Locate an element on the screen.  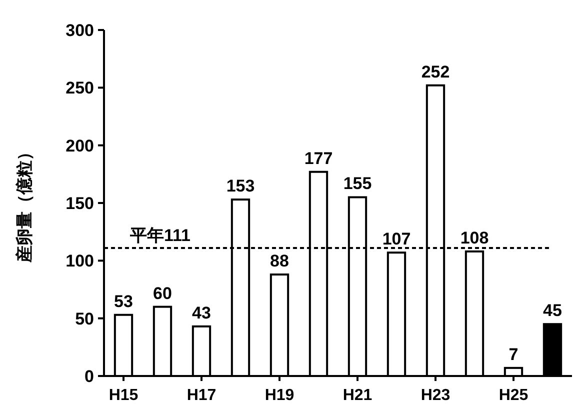
y-tick-label: 200 is located at coordinates (80, 146).